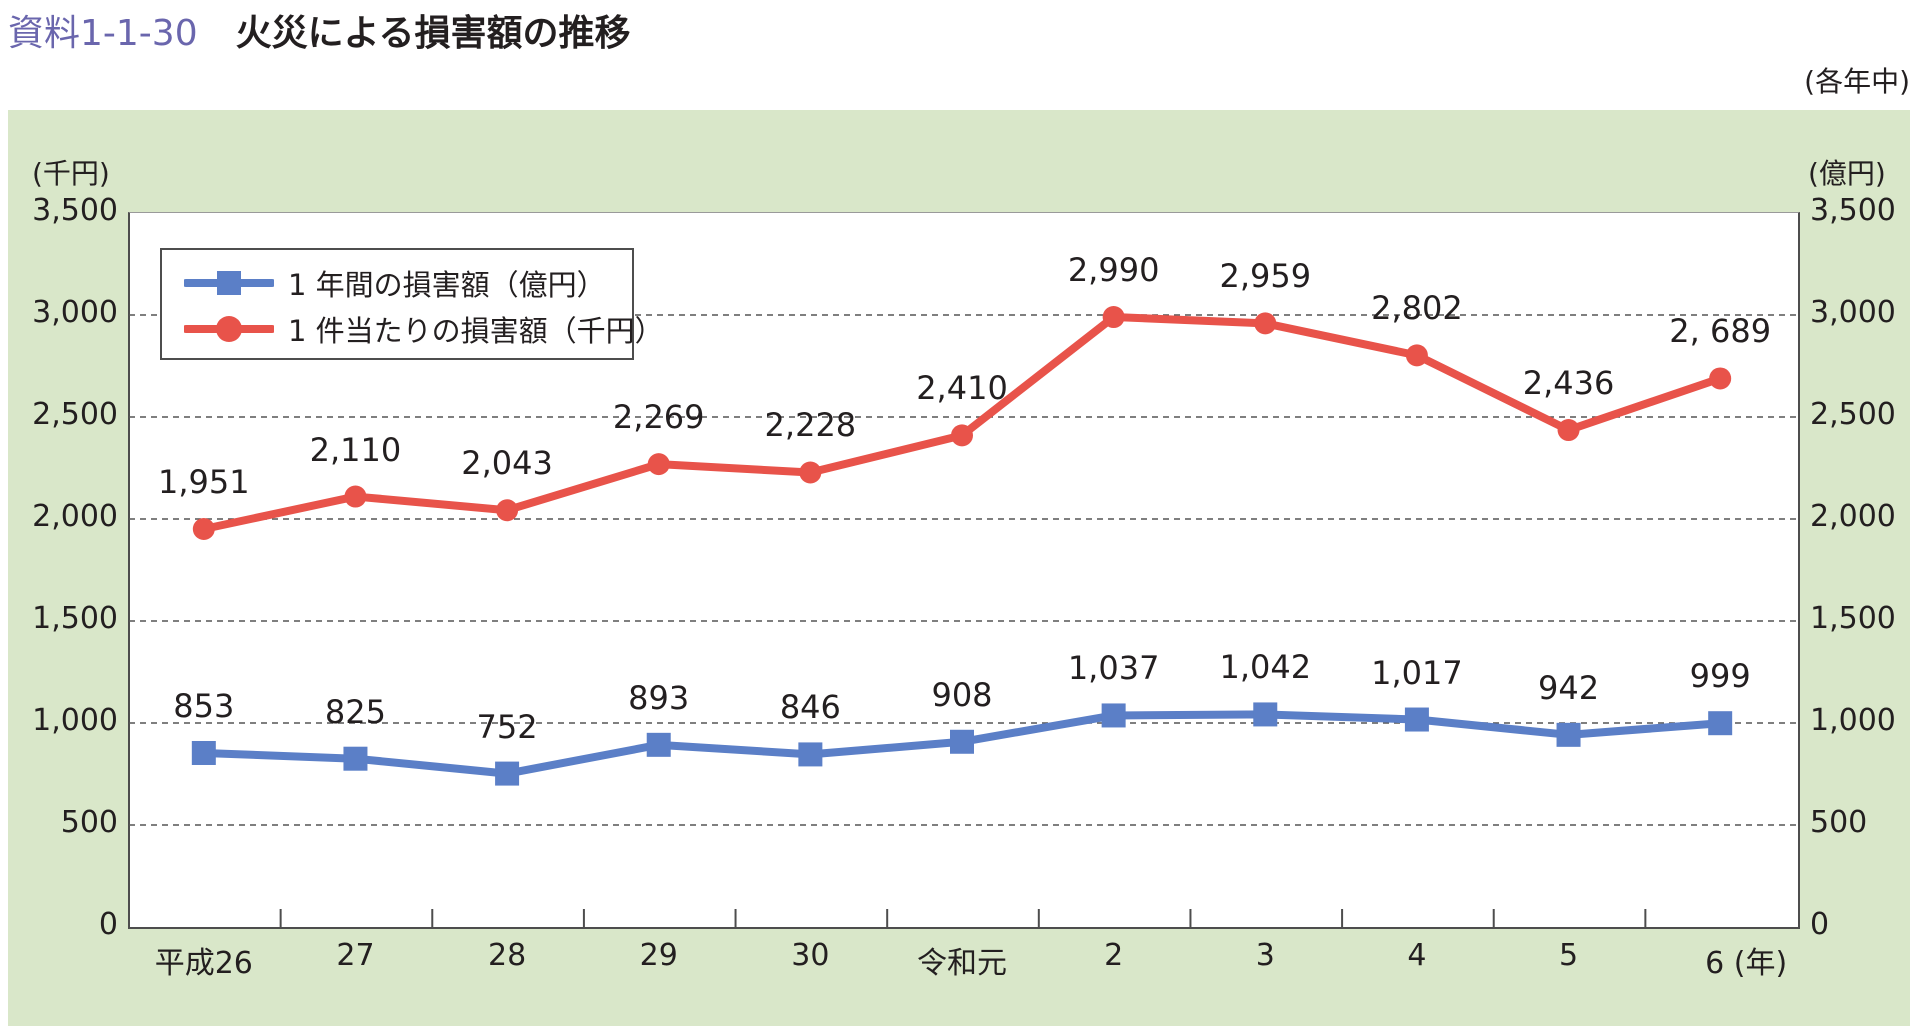 The image size is (1920, 1029). Describe the element at coordinates (75, 516) in the screenshot. I see `left-axis-tick-label: 2,000` at that location.